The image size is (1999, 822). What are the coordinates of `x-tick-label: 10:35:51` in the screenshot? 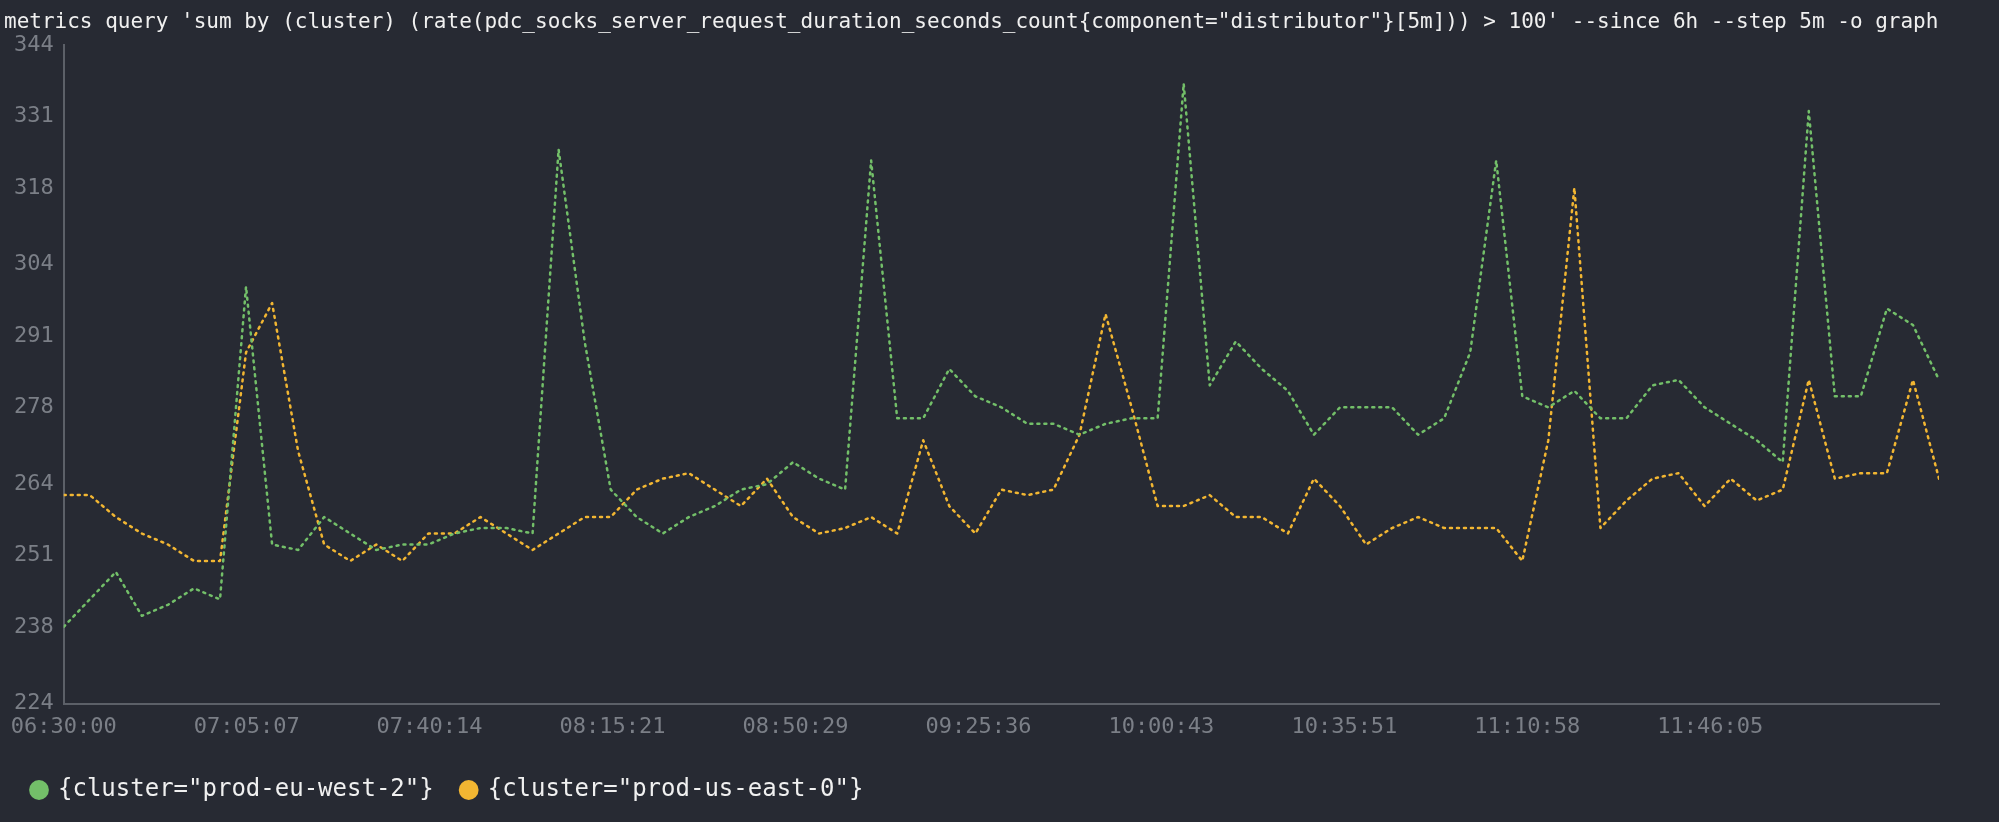 It's located at (1344, 725).